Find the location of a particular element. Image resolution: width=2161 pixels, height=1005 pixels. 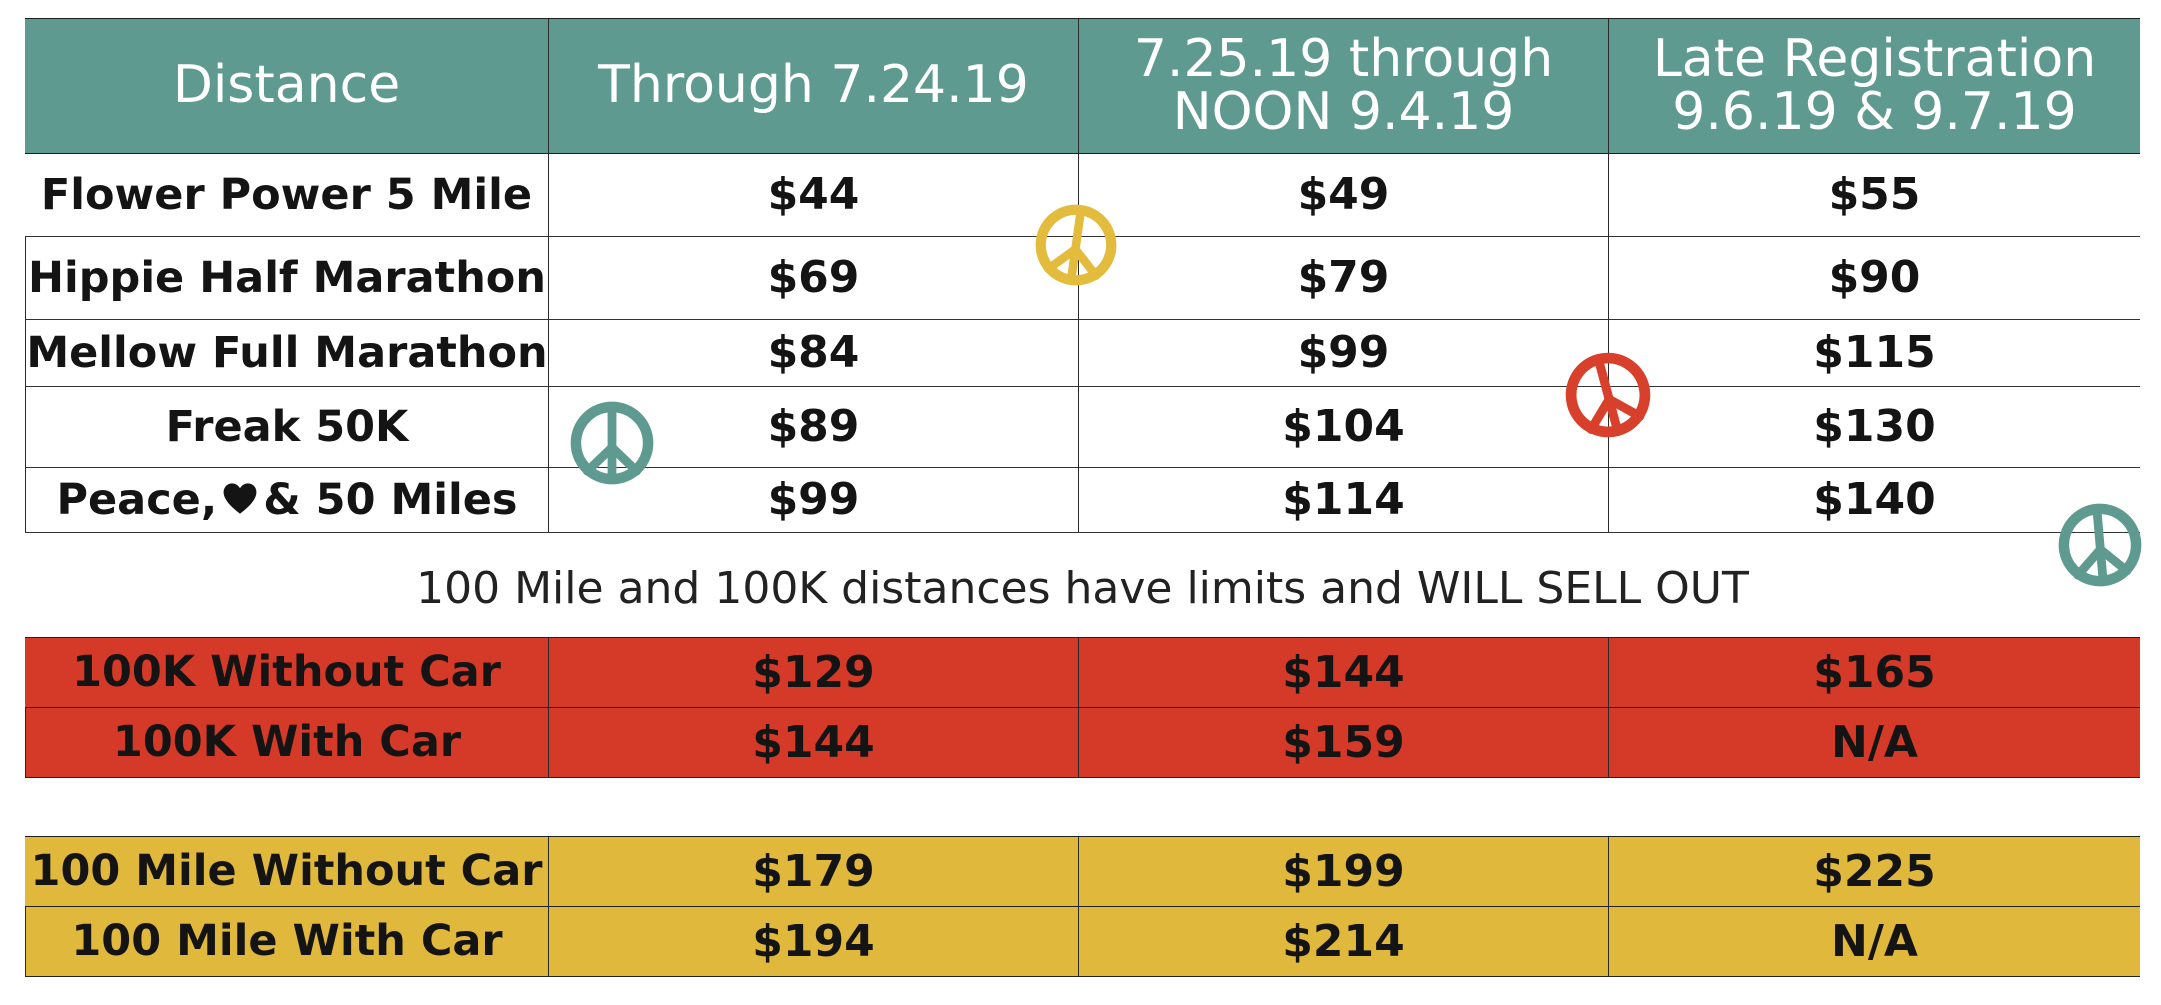

heart-icon is located at coordinates (240, 498).